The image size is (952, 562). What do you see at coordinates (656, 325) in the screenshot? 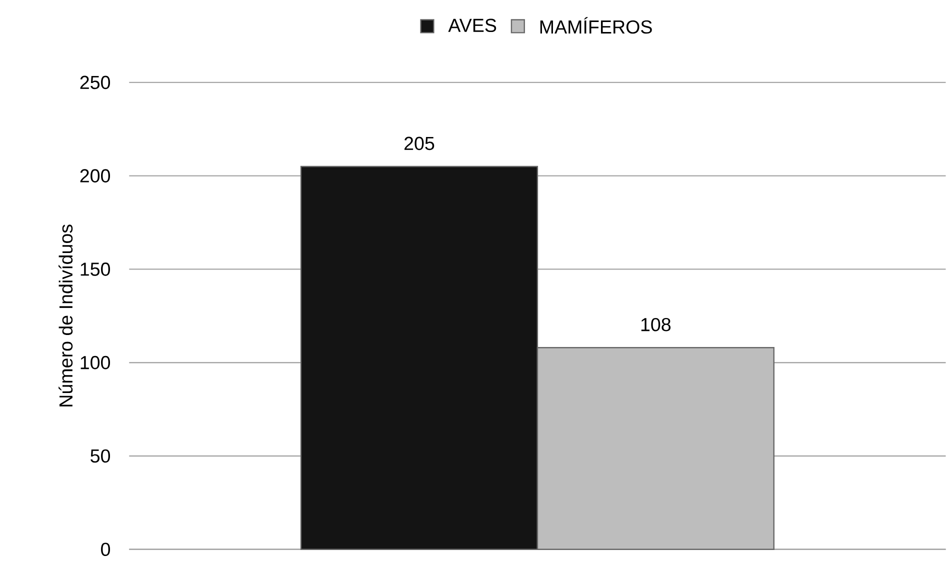
I see `data-label: 108` at bounding box center [656, 325].